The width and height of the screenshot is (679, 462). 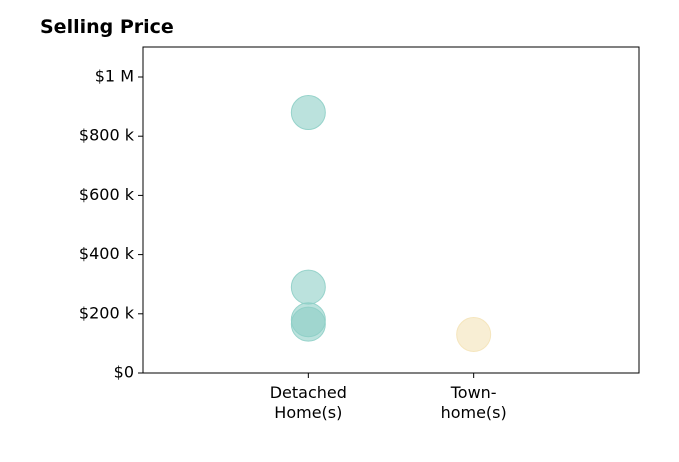 What do you see at coordinates (124, 372) in the screenshot?
I see `y-tick-label: $0` at bounding box center [124, 372].